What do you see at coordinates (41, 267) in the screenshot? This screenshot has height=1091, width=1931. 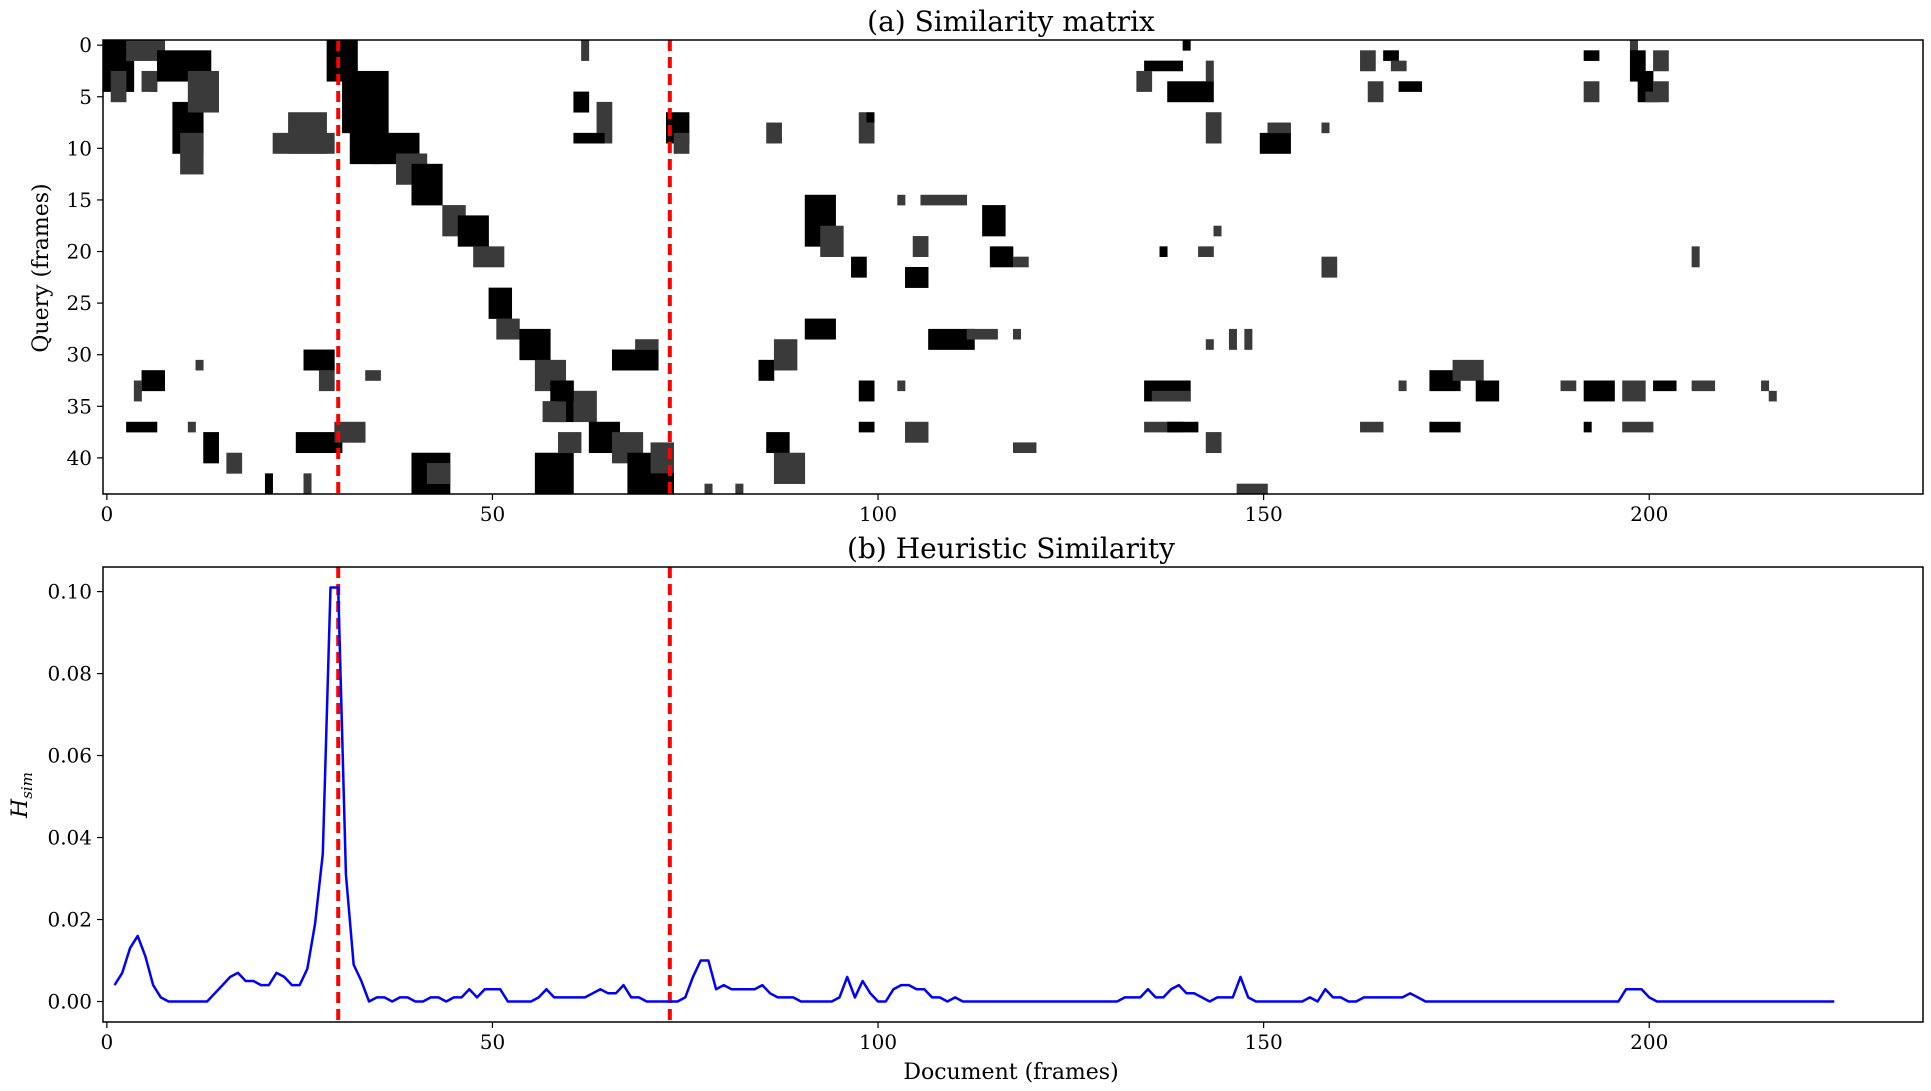 I see `panel-a-ylabel: Query (frames)` at bounding box center [41, 267].